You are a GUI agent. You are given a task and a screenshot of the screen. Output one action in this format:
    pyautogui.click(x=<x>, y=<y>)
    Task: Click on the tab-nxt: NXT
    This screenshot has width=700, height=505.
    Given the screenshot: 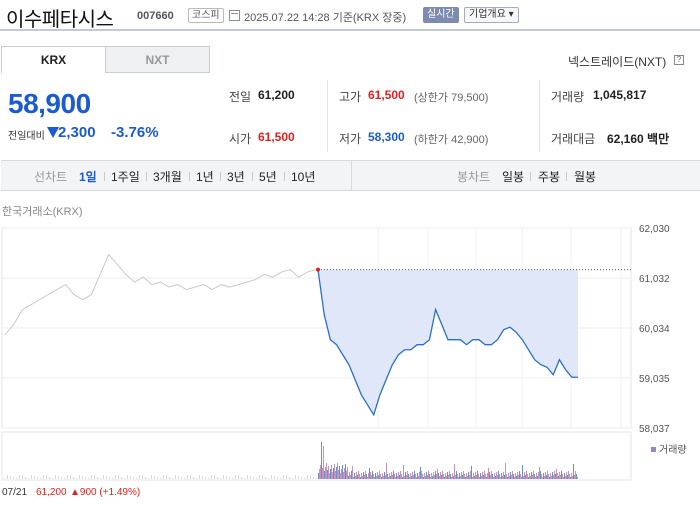 What is the action you would take?
    pyautogui.click(x=157, y=59)
    